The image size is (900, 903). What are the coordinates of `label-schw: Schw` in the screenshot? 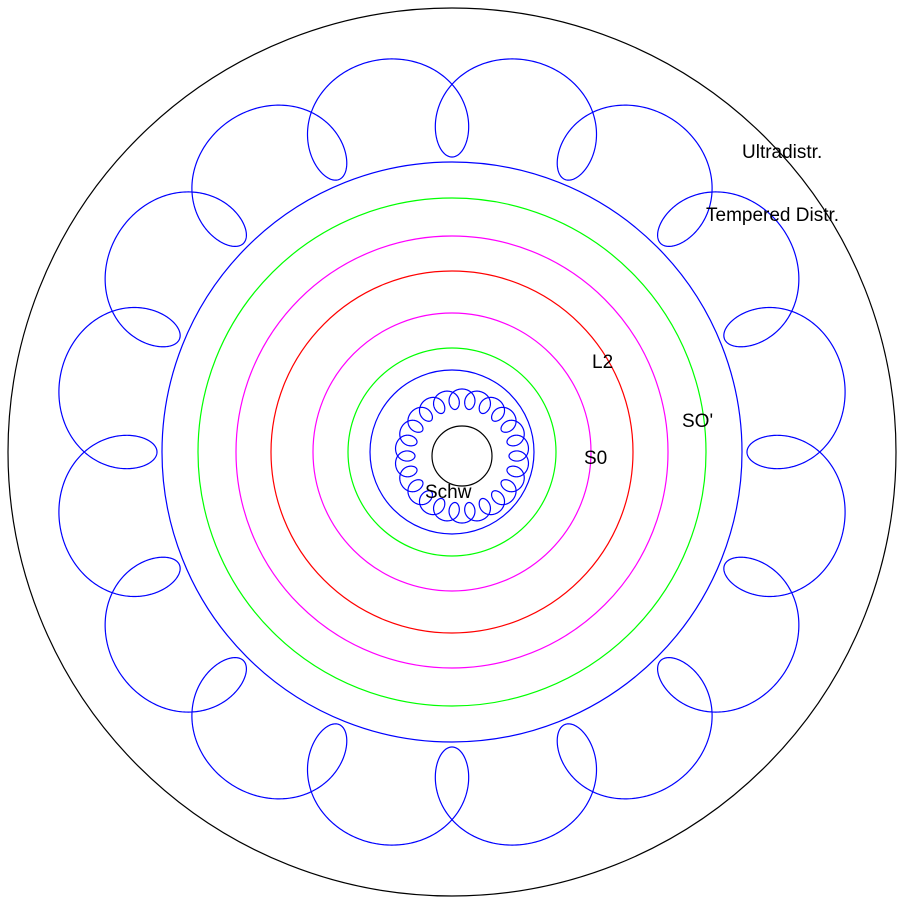 It's located at (448, 492).